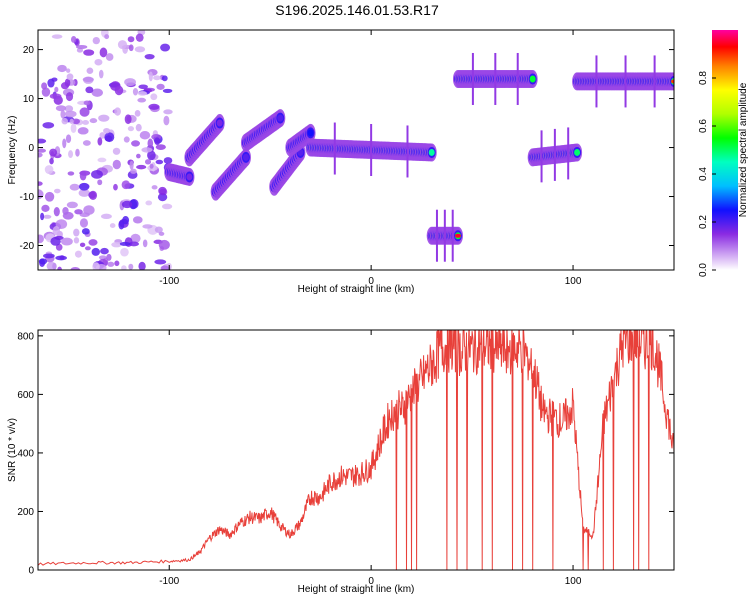  I want to click on colorbar-ticks: 0.0 0.2 0.4 0.6 0.8, so click(707, 174).